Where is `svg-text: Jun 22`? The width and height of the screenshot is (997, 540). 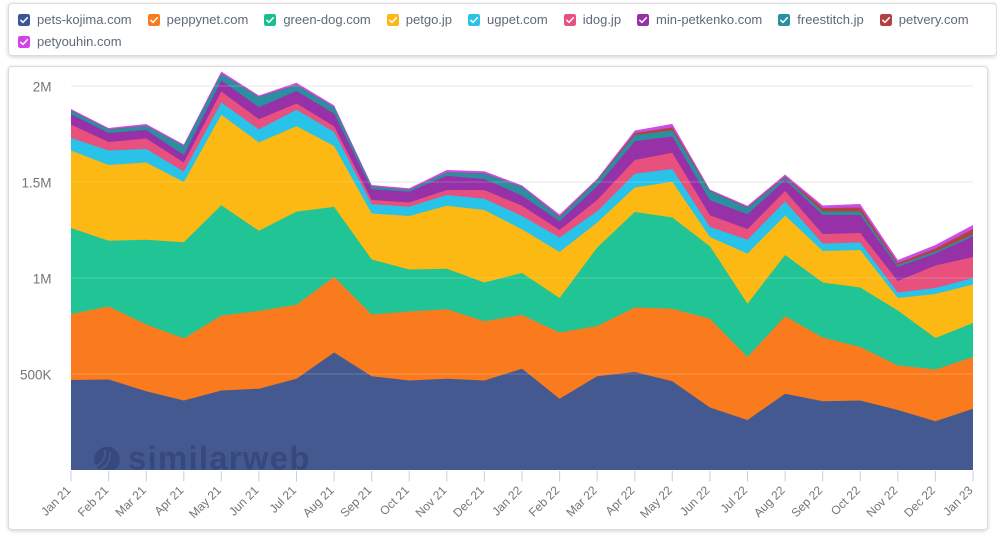
svg-text: Jun 22 is located at coordinates (695, 501).